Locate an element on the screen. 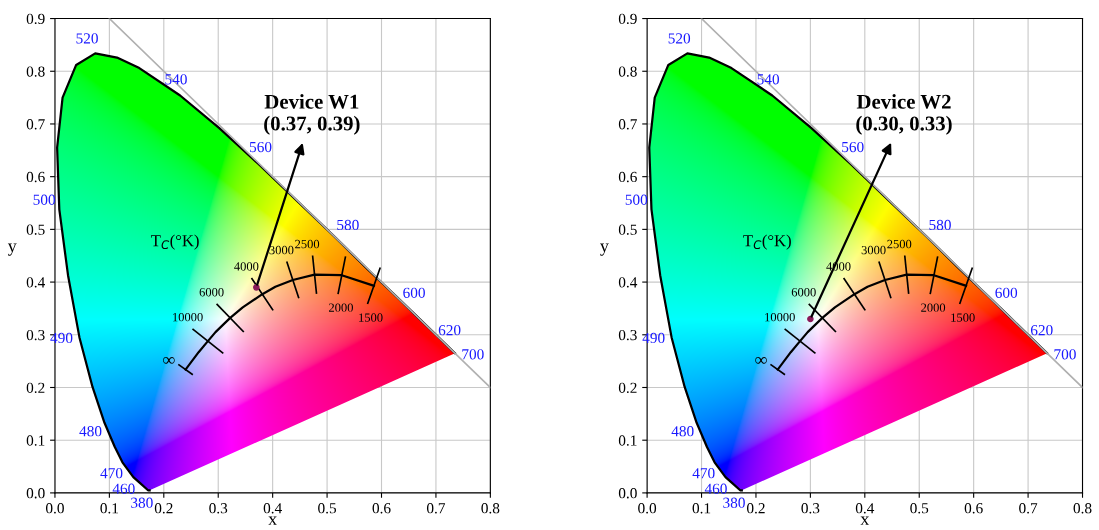 The image size is (1099, 530). annotation: Device W2 (0.30, 0.33) is located at coordinates (904, 114).